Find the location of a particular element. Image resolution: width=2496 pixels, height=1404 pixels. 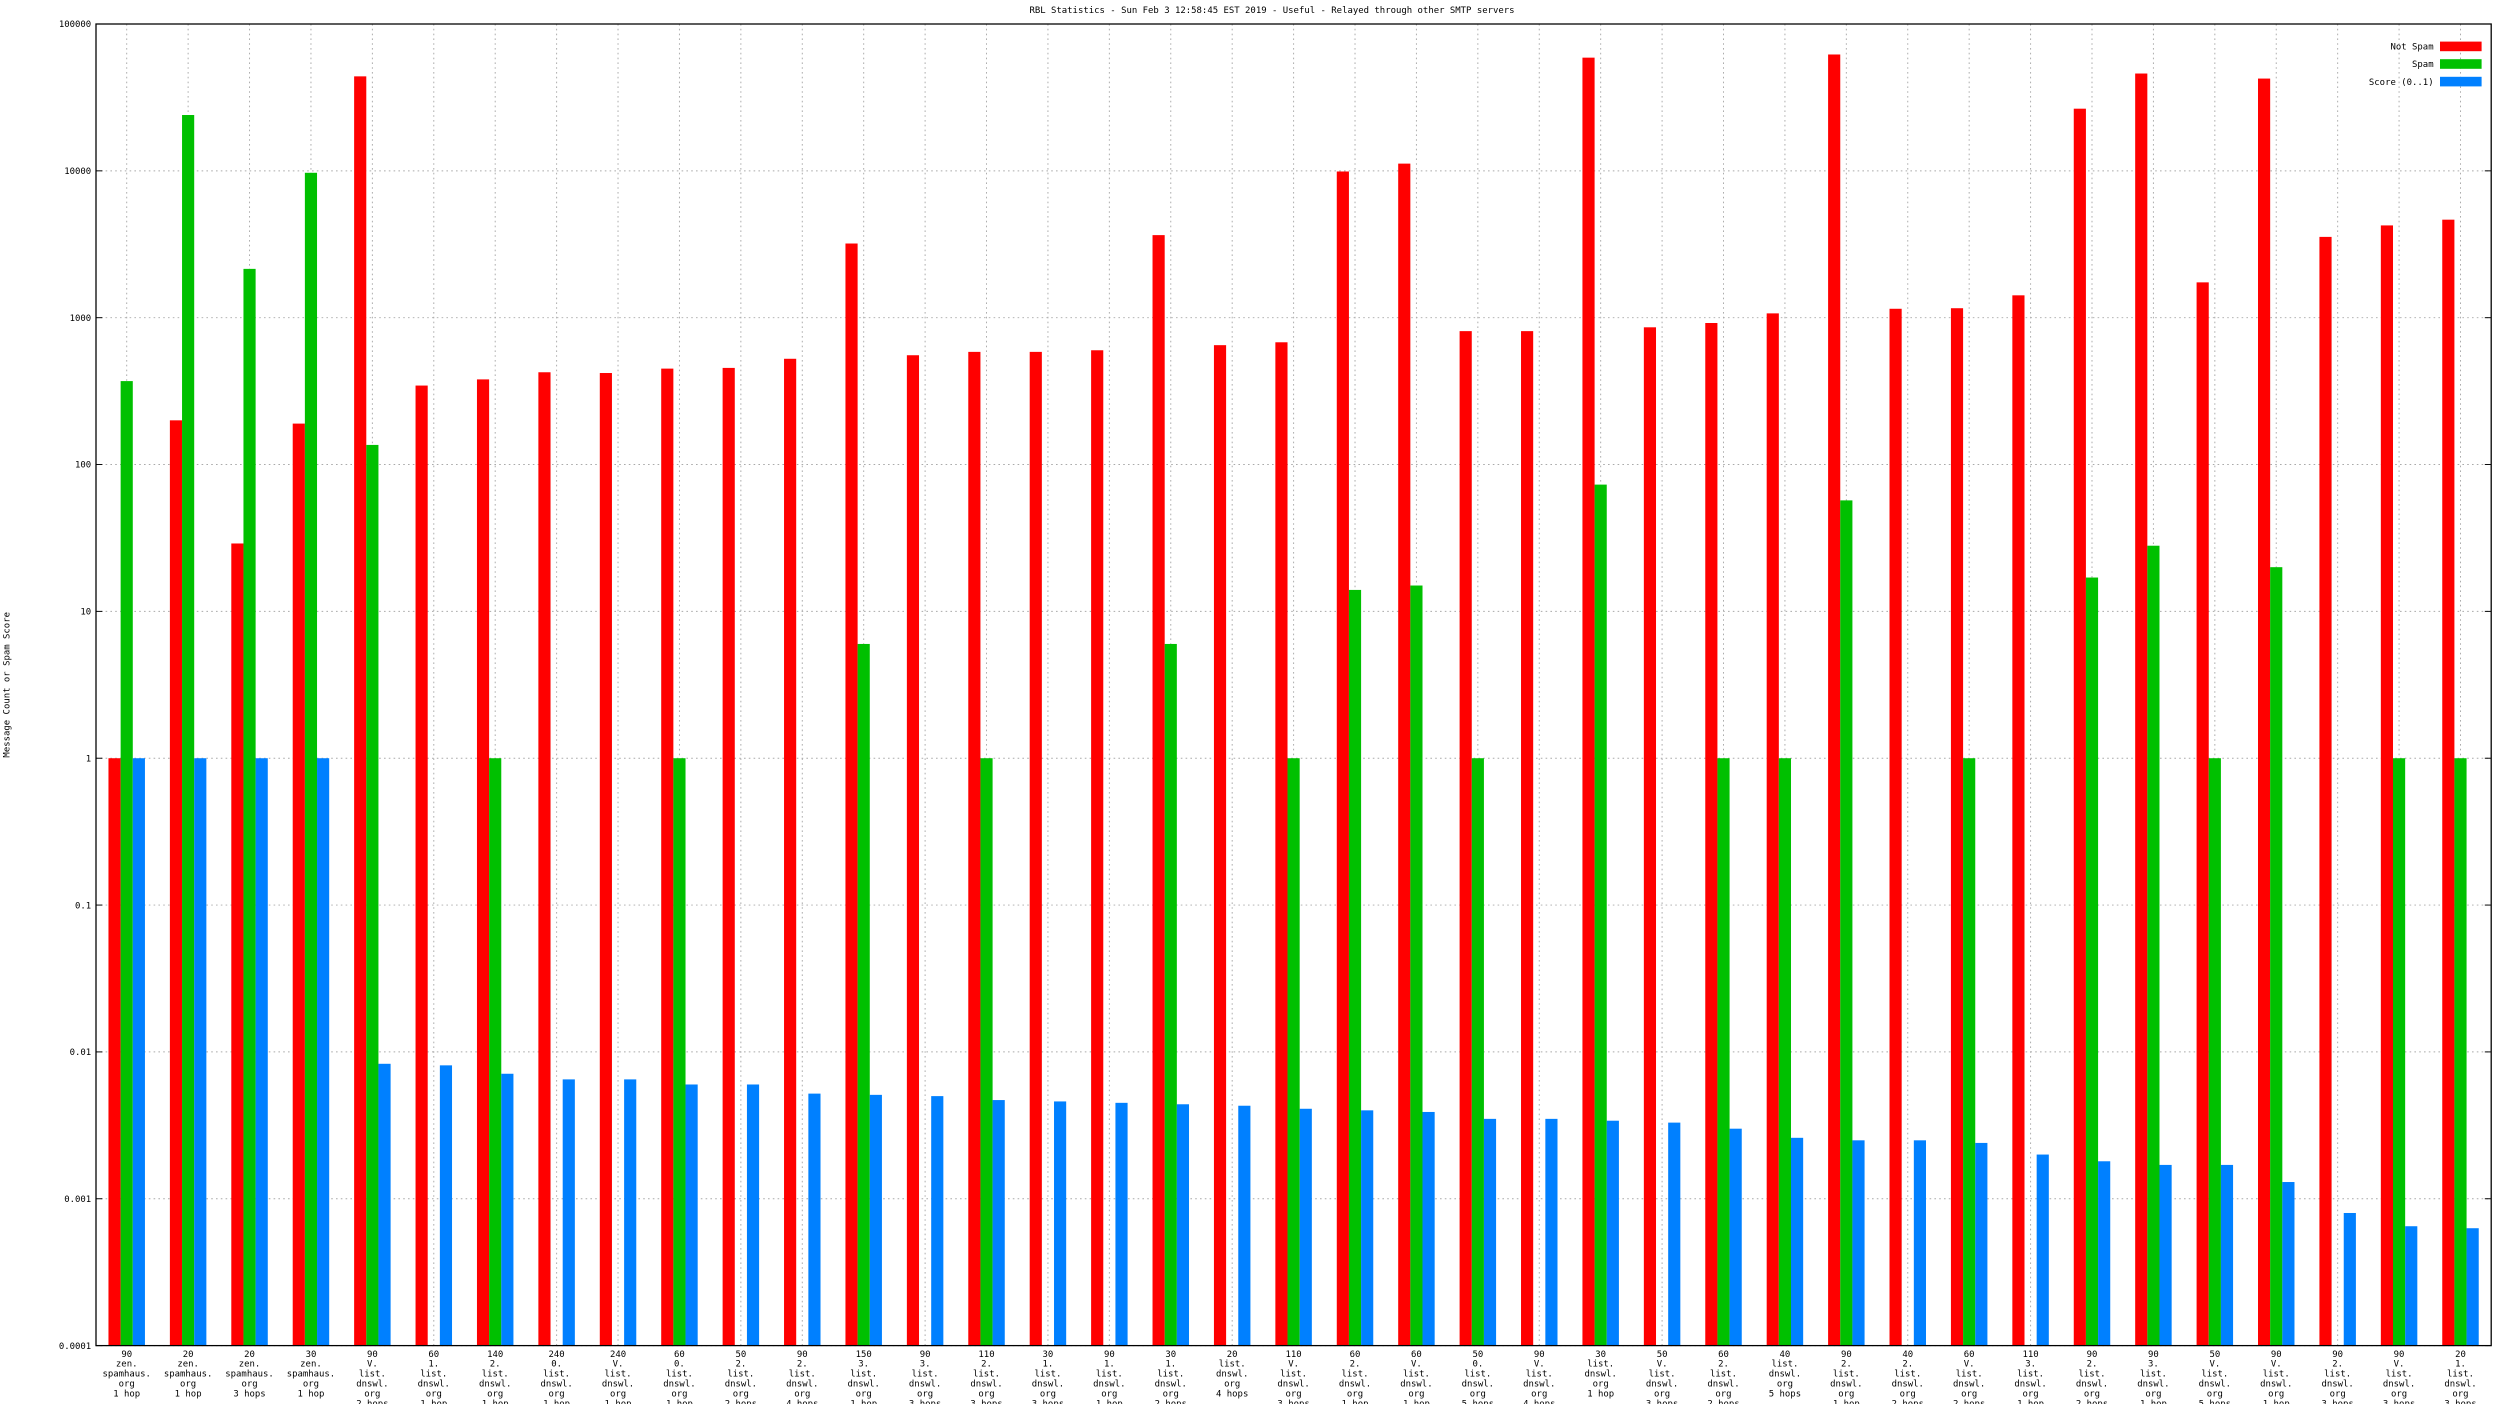

x-tick-label: spamhaus. is located at coordinates (126, 1375).